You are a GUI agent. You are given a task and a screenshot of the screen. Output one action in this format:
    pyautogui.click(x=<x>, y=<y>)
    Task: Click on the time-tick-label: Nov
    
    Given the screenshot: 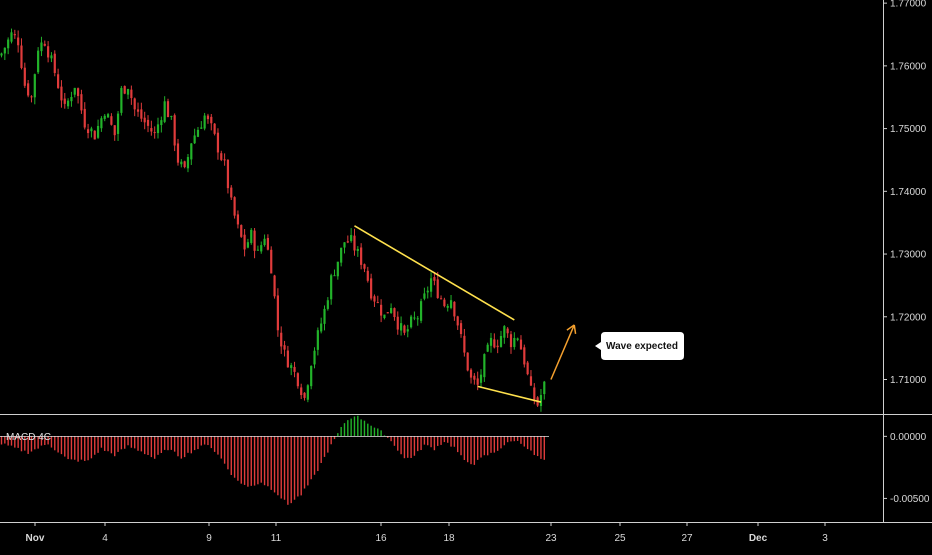 What is the action you would take?
    pyautogui.click(x=35, y=538)
    